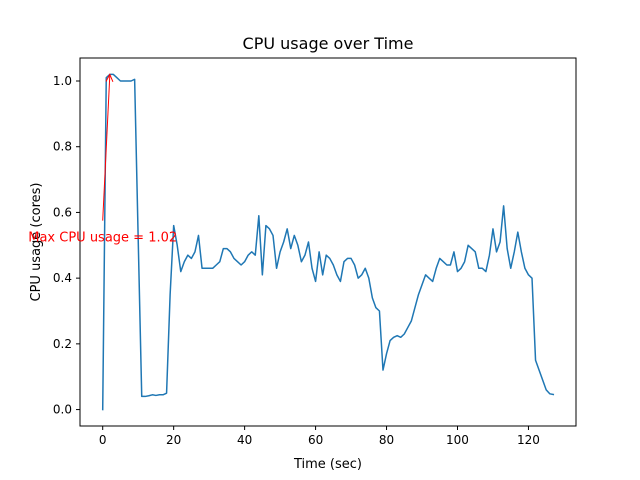 The height and width of the screenshot is (480, 640). Describe the element at coordinates (62, 212) in the screenshot. I see `y-tick-label: 0.6` at that location.